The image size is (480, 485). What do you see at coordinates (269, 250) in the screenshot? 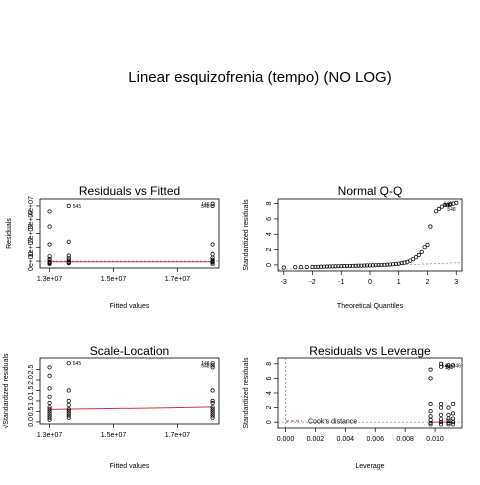
I see `y-tick-label: 2` at bounding box center [269, 250].